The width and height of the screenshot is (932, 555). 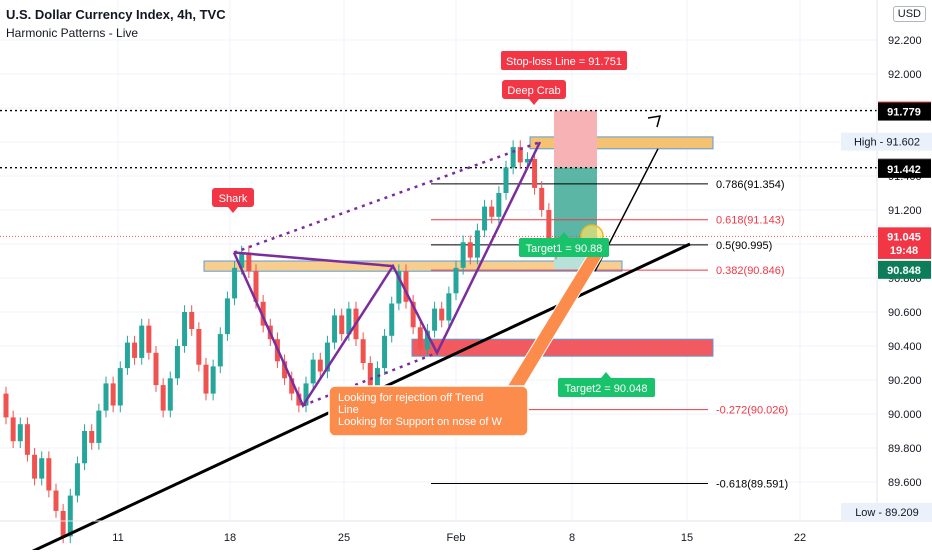 What do you see at coordinates (904, 271) in the screenshot?
I see `price-tag: 90.848` at bounding box center [904, 271].